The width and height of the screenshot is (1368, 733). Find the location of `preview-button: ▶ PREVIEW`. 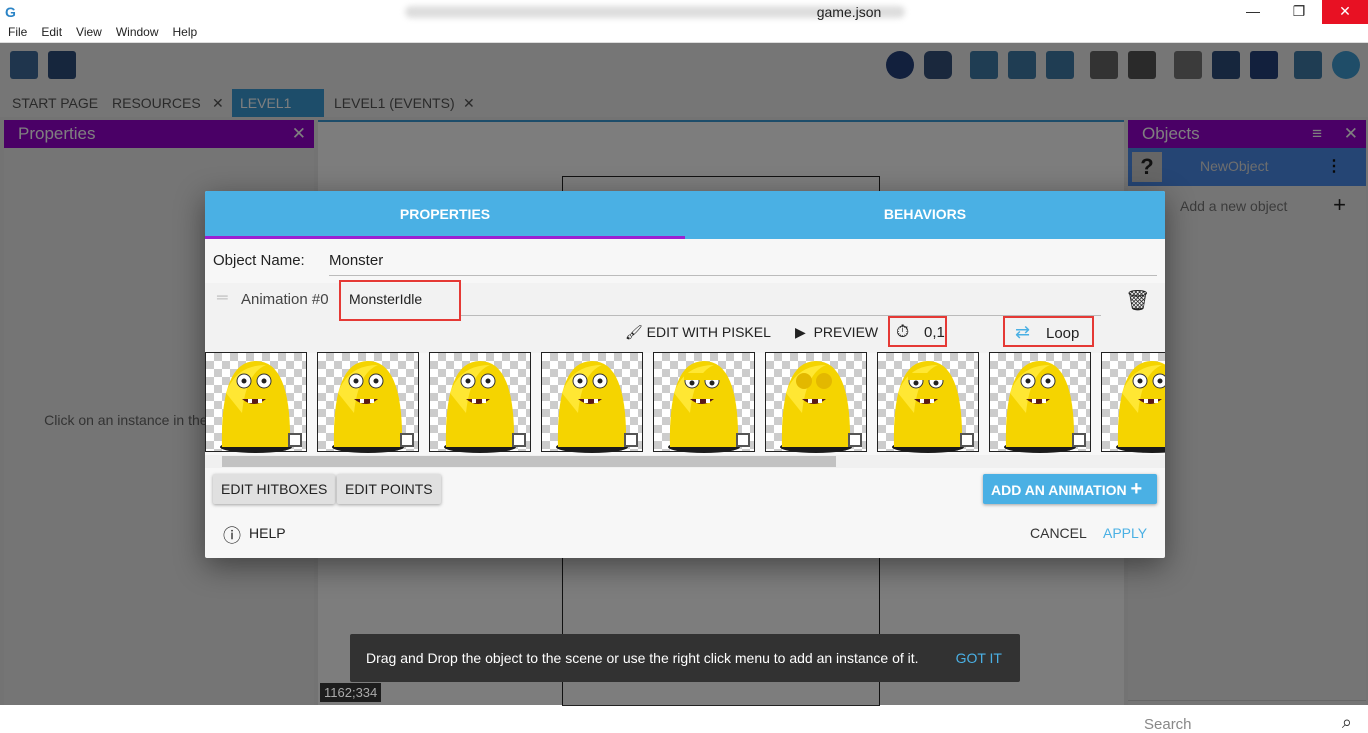

preview-button: ▶ PREVIEW is located at coordinates (836, 332).